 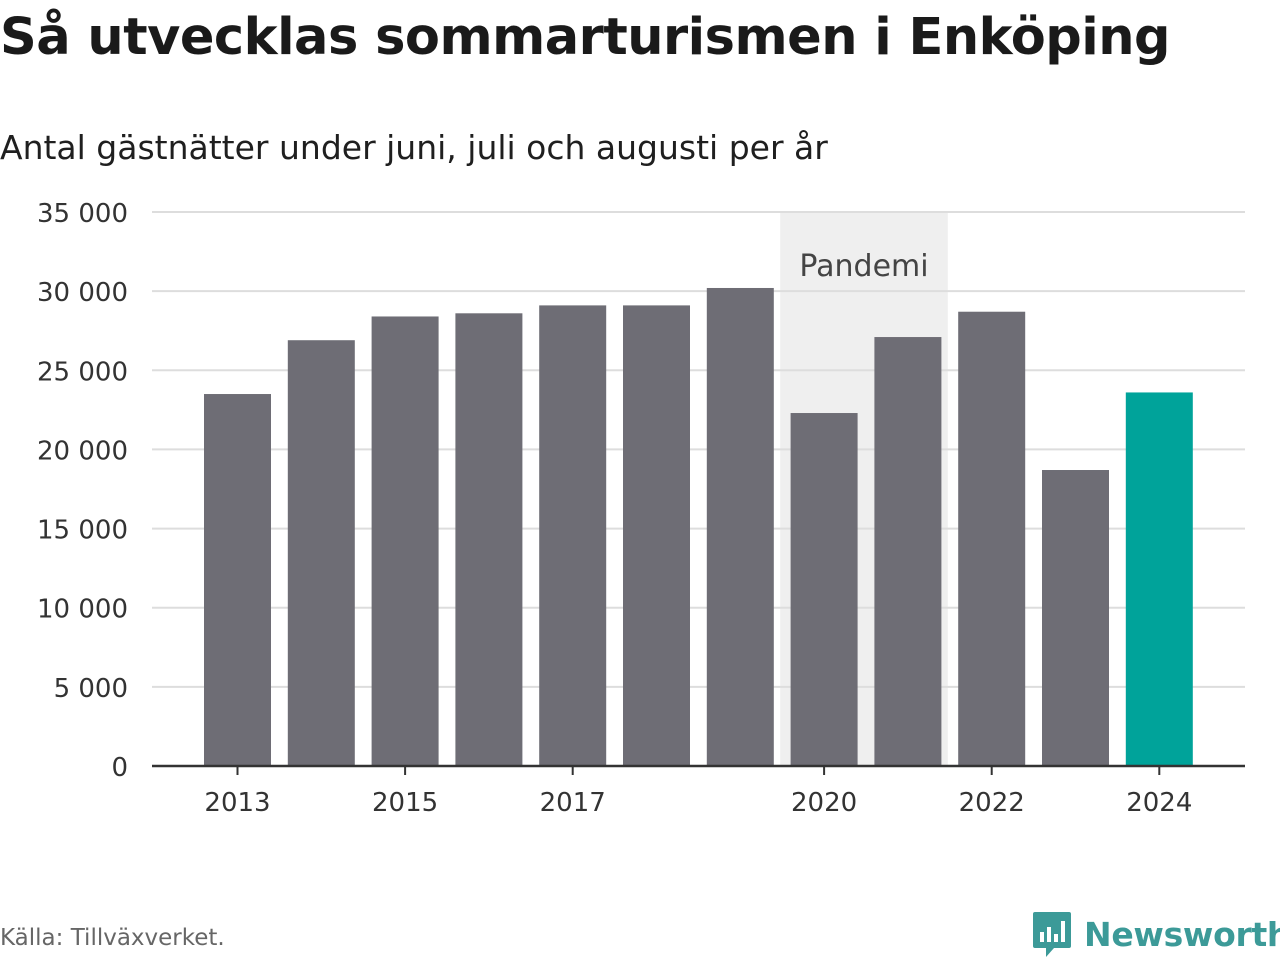 What do you see at coordinates (489, 539) in the screenshot?
I see `bar-2016` at bounding box center [489, 539].